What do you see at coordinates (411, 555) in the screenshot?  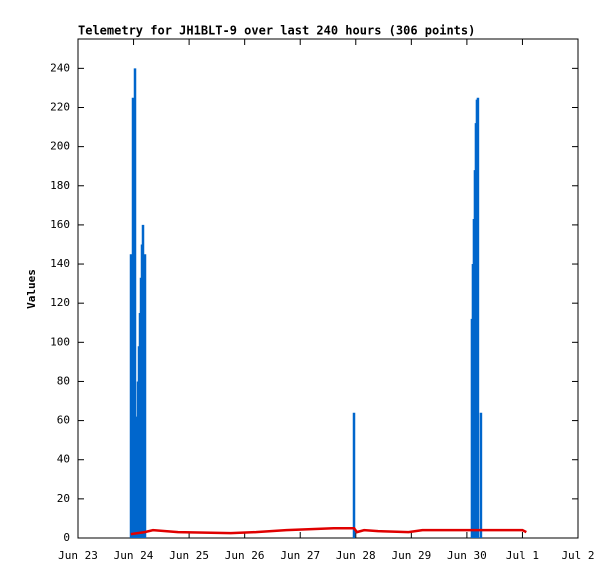 I see `x-tick-label: Jun 29` at bounding box center [411, 555].